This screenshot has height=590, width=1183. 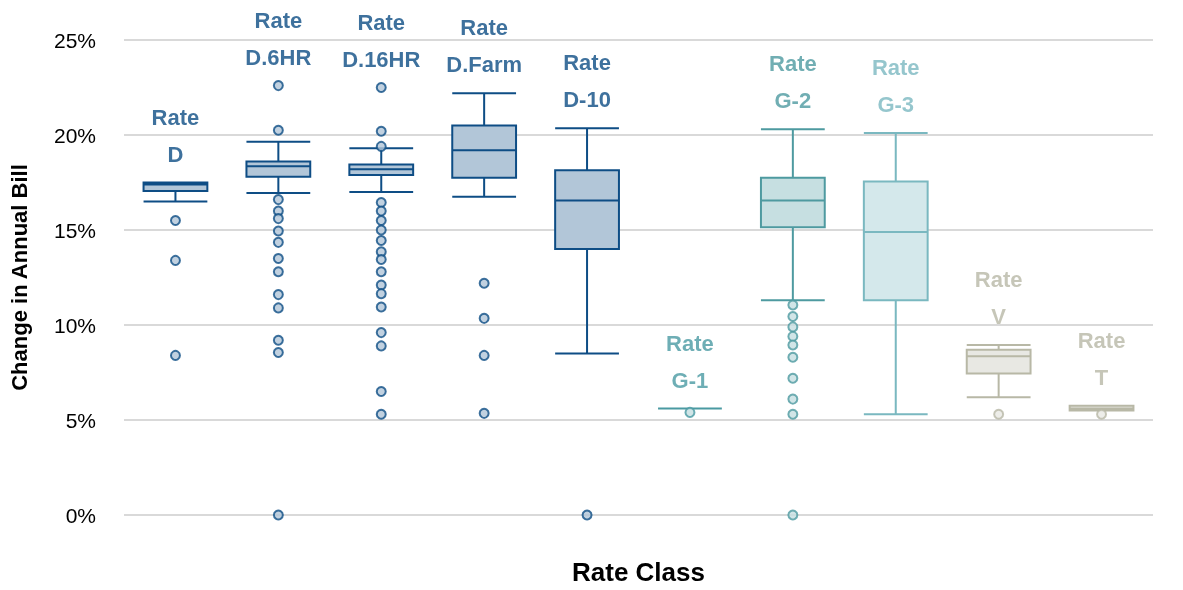 What do you see at coordinates (690, 361) in the screenshot?
I see `x-tick-label: Rate G-1` at bounding box center [690, 361].